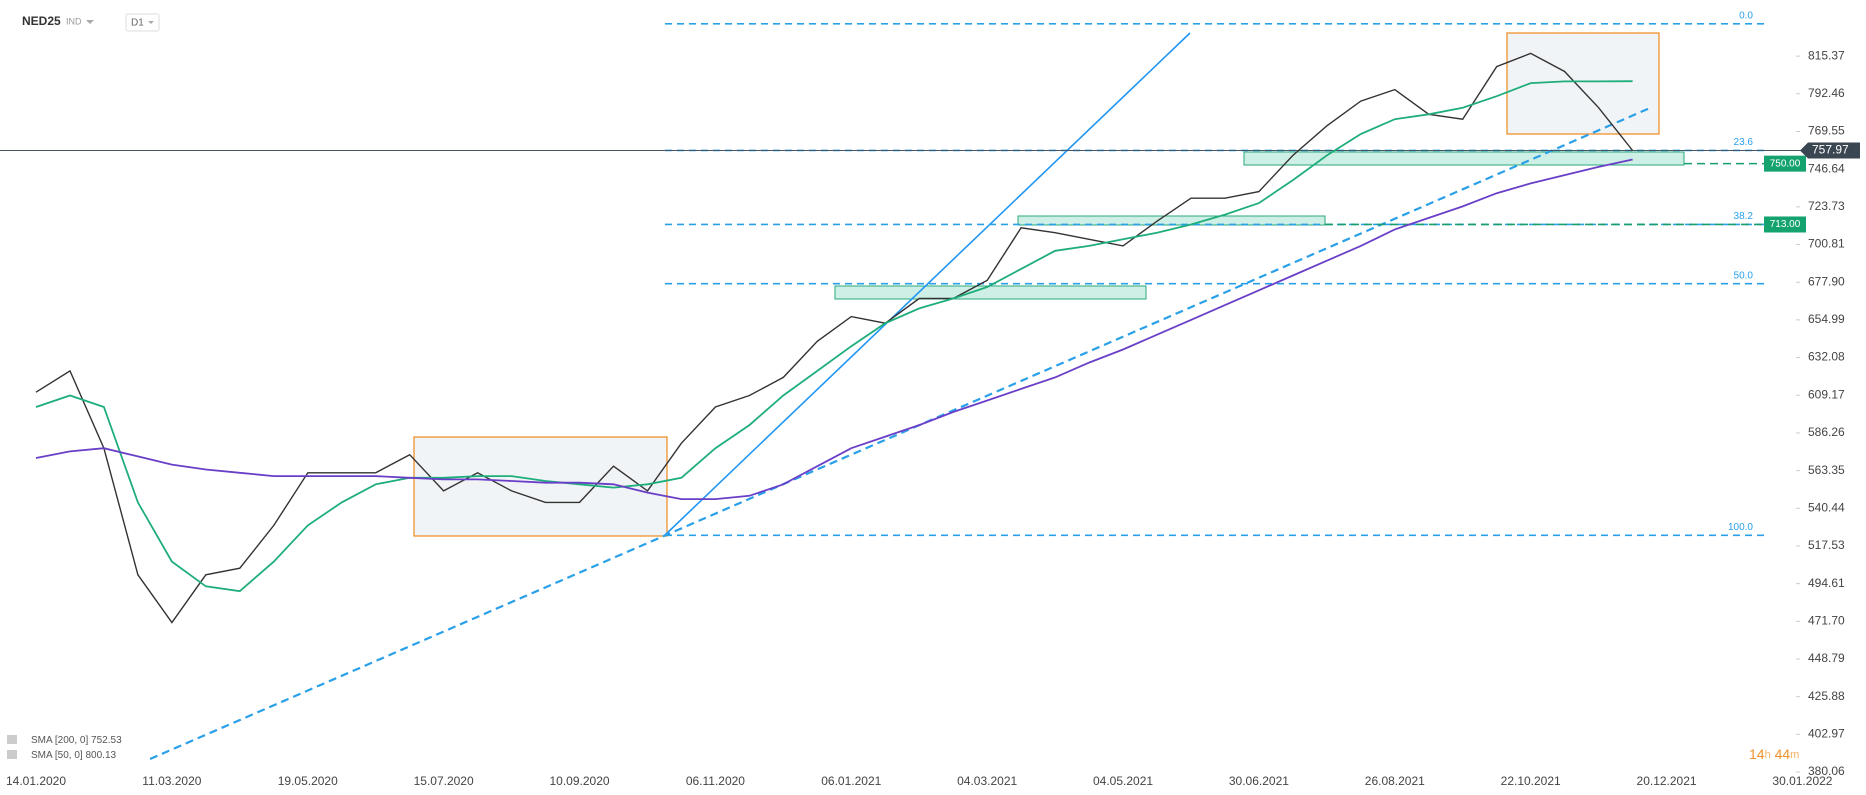 The image size is (1866, 795). What do you see at coordinates (41, 21) in the screenshot?
I see `symbol: NED25` at bounding box center [41, 21].